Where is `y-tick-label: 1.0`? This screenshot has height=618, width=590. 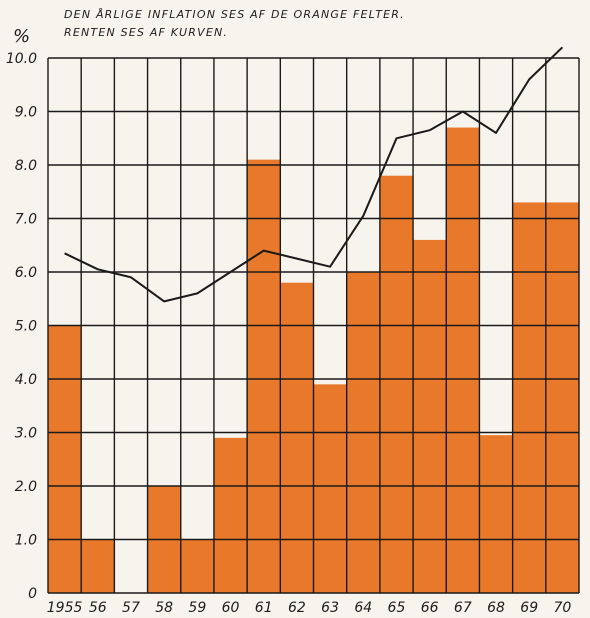
y-tick-label: 1.0 is located at coordinates (26, 541).